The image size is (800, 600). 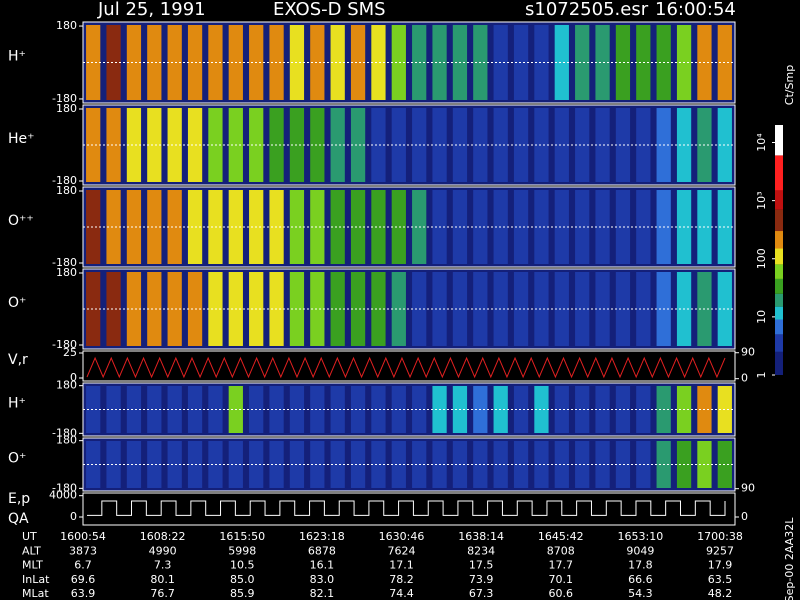 What do you see at coordinates (151, 10) in the screenshot?
I see `date: Jul 25, 1991` at bounding box center [151, 10].